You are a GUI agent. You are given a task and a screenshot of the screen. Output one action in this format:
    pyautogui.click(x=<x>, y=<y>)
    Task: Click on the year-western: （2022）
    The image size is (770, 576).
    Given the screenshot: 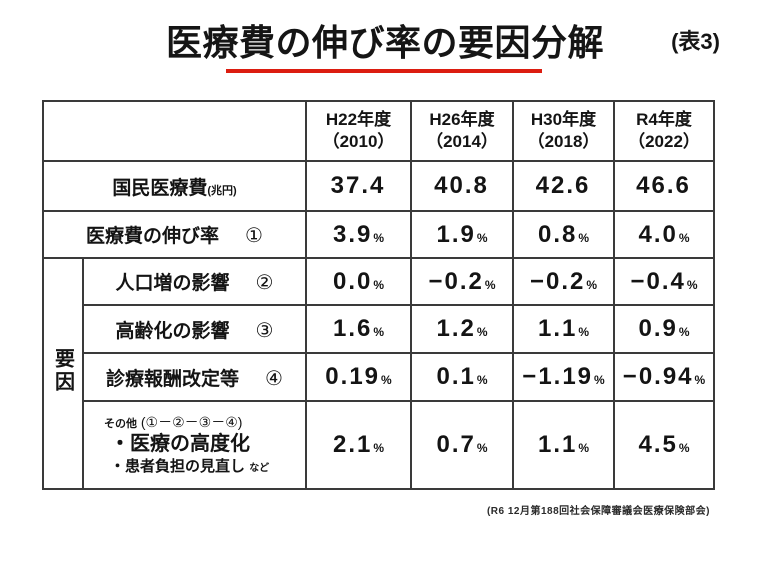 What is the action you would take?
    pyautogui.click(x=664, y=141)
    